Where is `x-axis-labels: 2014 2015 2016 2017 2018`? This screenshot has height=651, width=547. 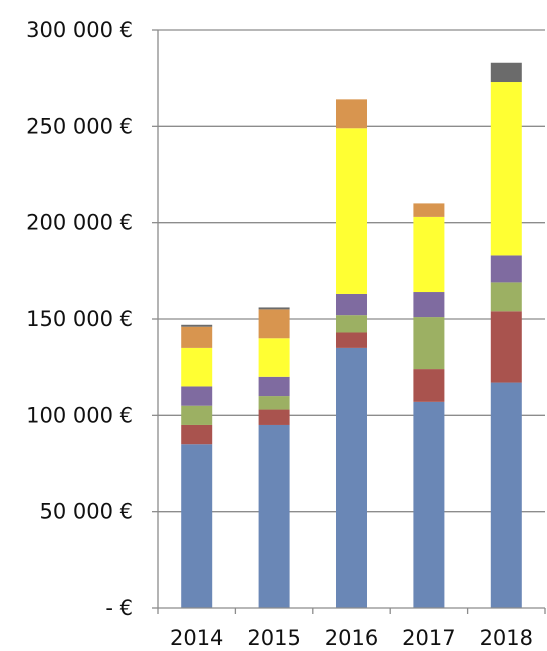
x-axis-labels: 2014 2015 2016 2017 2018 is located at coordinates (351, 638).